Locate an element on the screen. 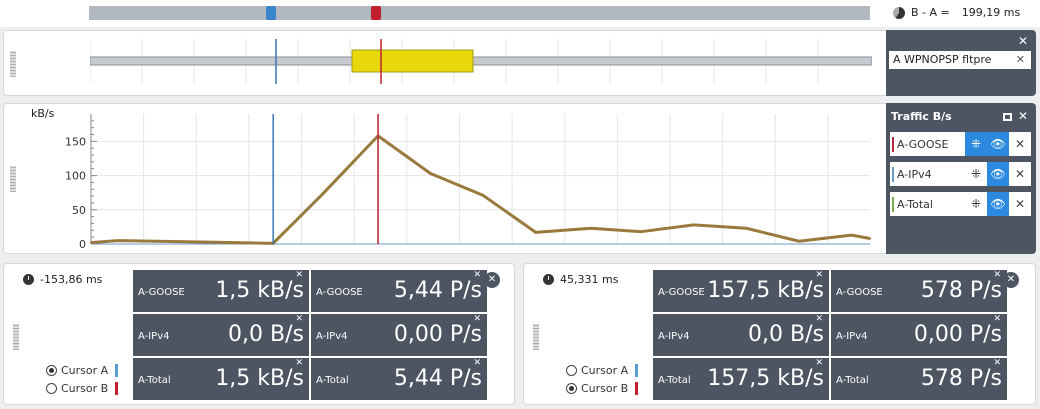 Image resolution: width=1040 pixels, height=409 pixels. metric-tile: ✕ A-Total 157,5 kB/s is located at coordinates (741, 379).